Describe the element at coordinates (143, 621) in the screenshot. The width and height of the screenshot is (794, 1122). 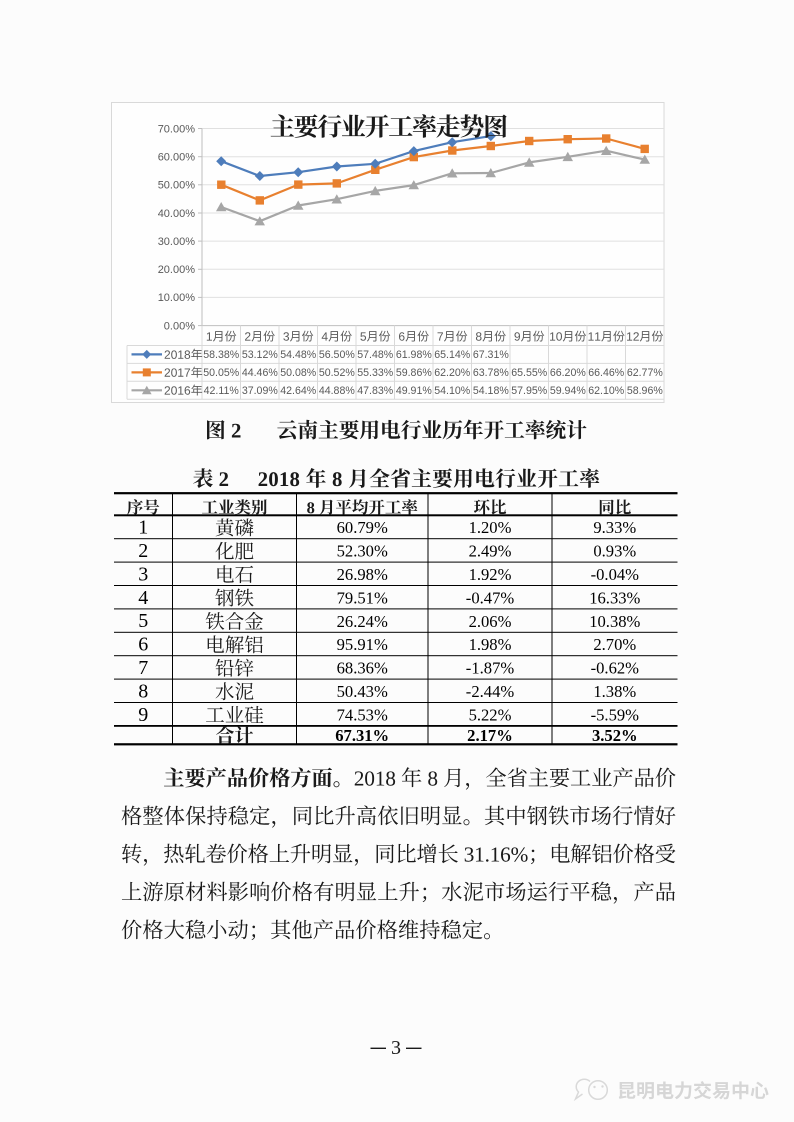
I see `svg-text: 5` at that location.